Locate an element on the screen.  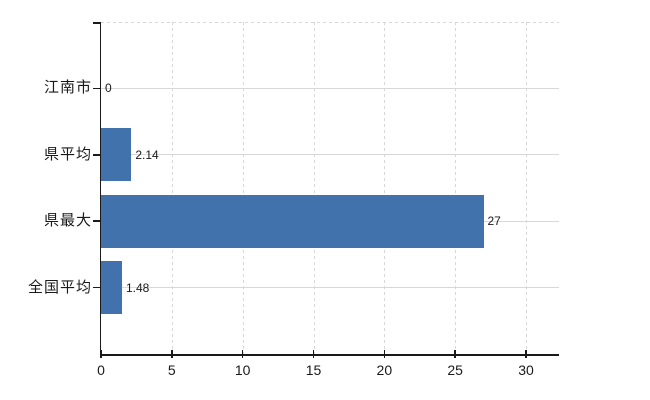
y-axis-line is located at coordinates (100, 190).